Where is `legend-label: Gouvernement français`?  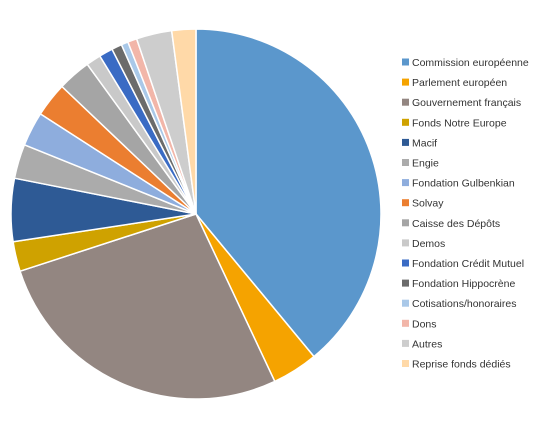 legend-label: Gouvernement français is located at coordinates (466, 103).